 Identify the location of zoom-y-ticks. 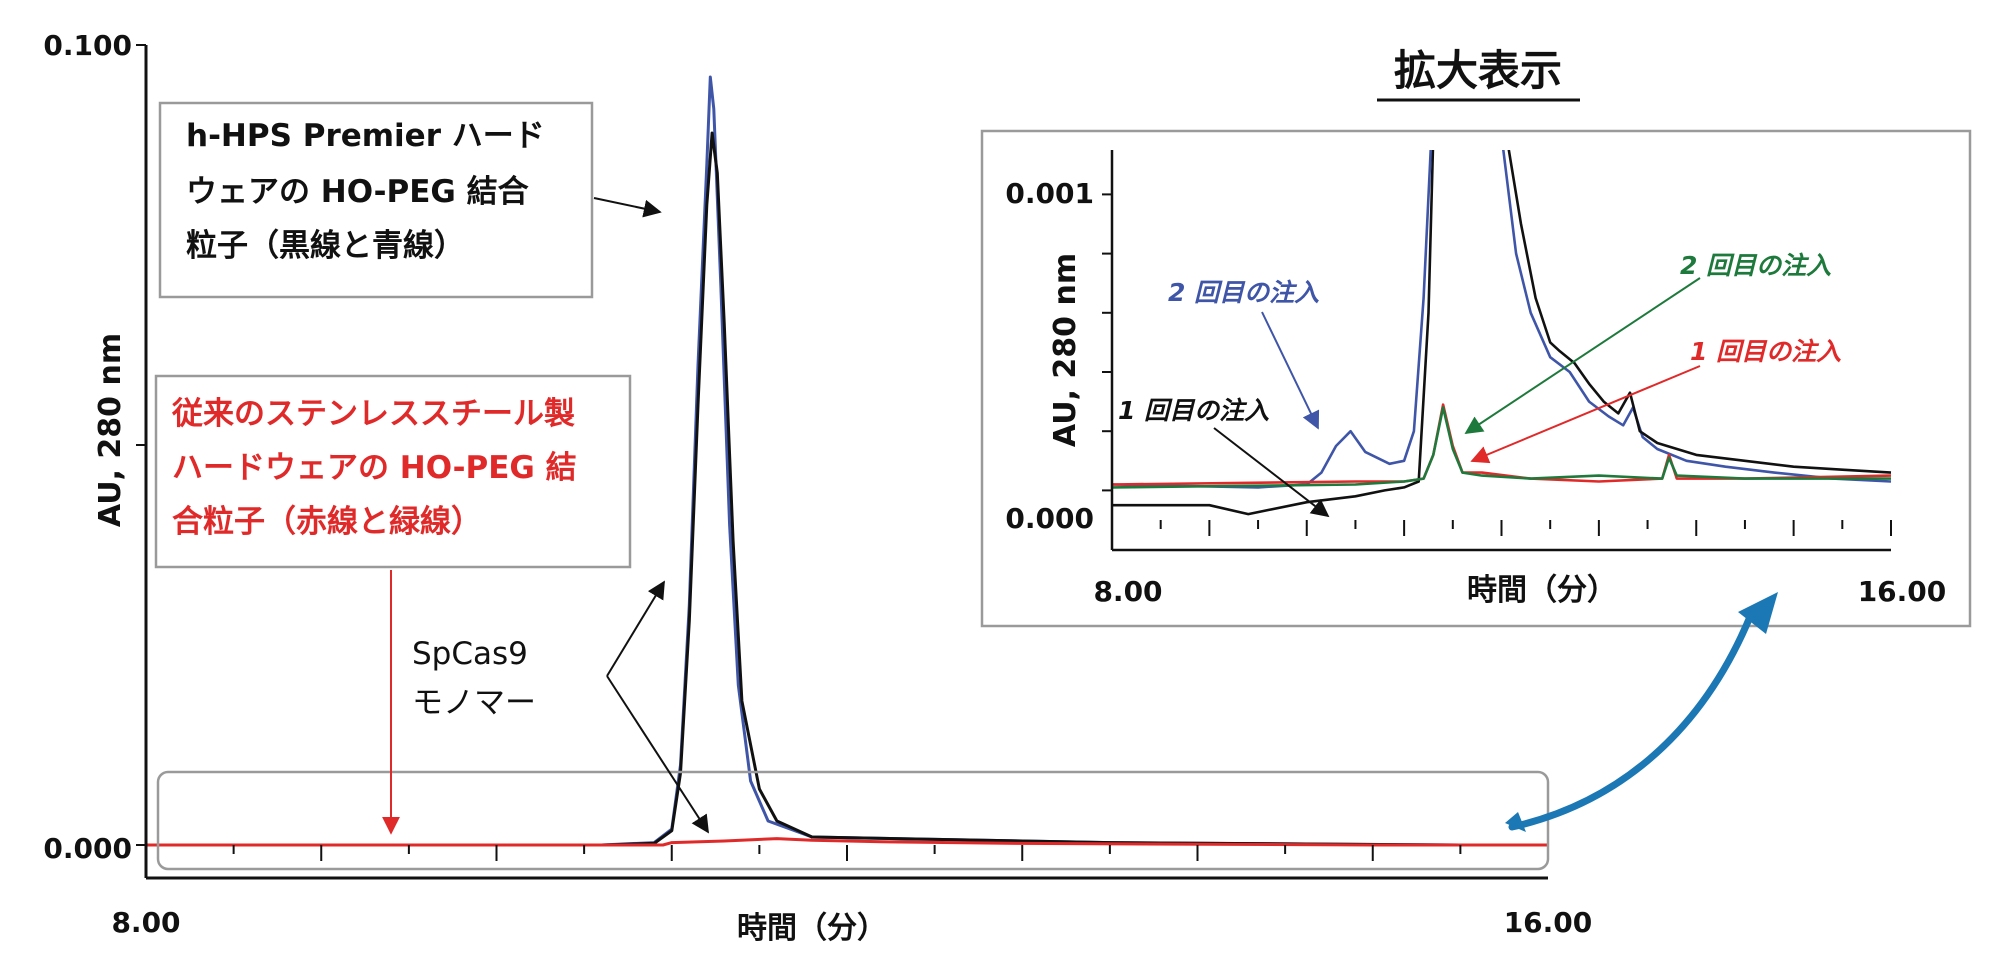
(1107, 342).